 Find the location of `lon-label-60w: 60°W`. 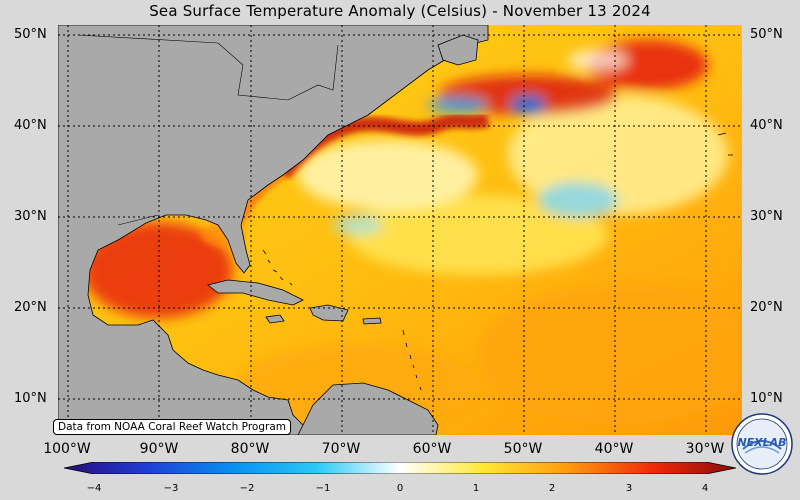

lon-label-60w: 60°W is located at coordinates (432, 449).